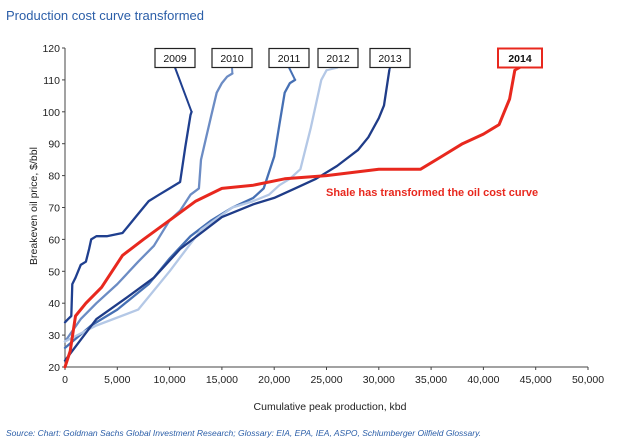 The width and height of the screenshot is (618, 444). I want to click on y-tick-label: 50, so click(54, 272).